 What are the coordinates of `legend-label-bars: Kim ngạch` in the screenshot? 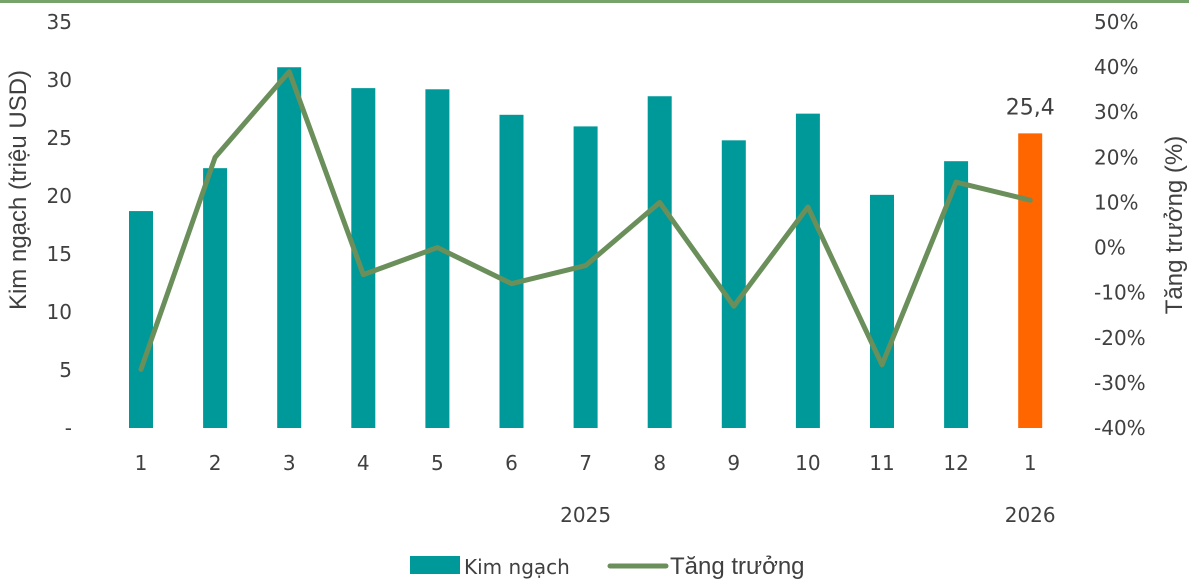 It's located at (517, 567).